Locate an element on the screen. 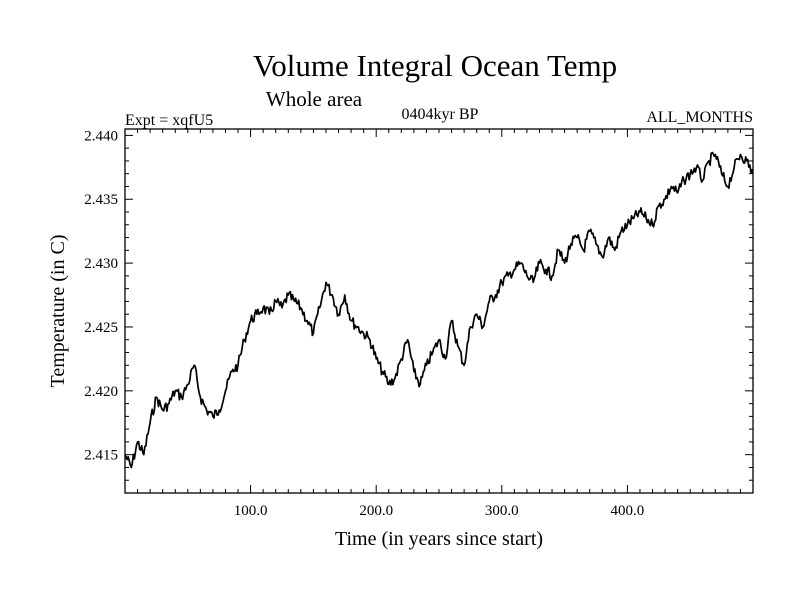  months-label: ALL_MONTHS is located at coordinates (699, 117).